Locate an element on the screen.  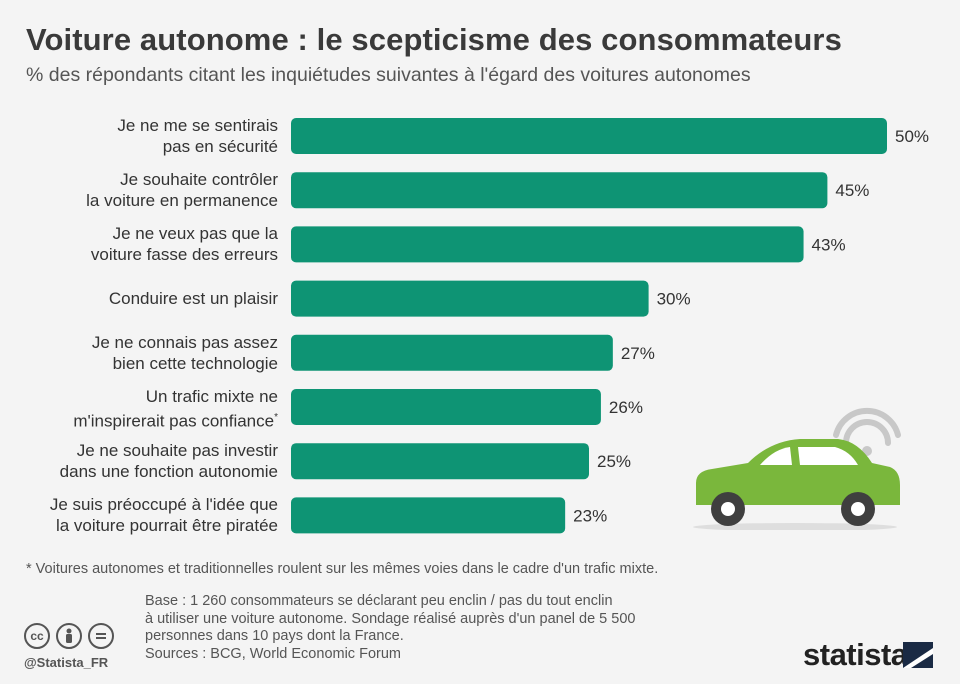
category-label-line: Je ne me se sentirais is located at coordinates (197, 125).